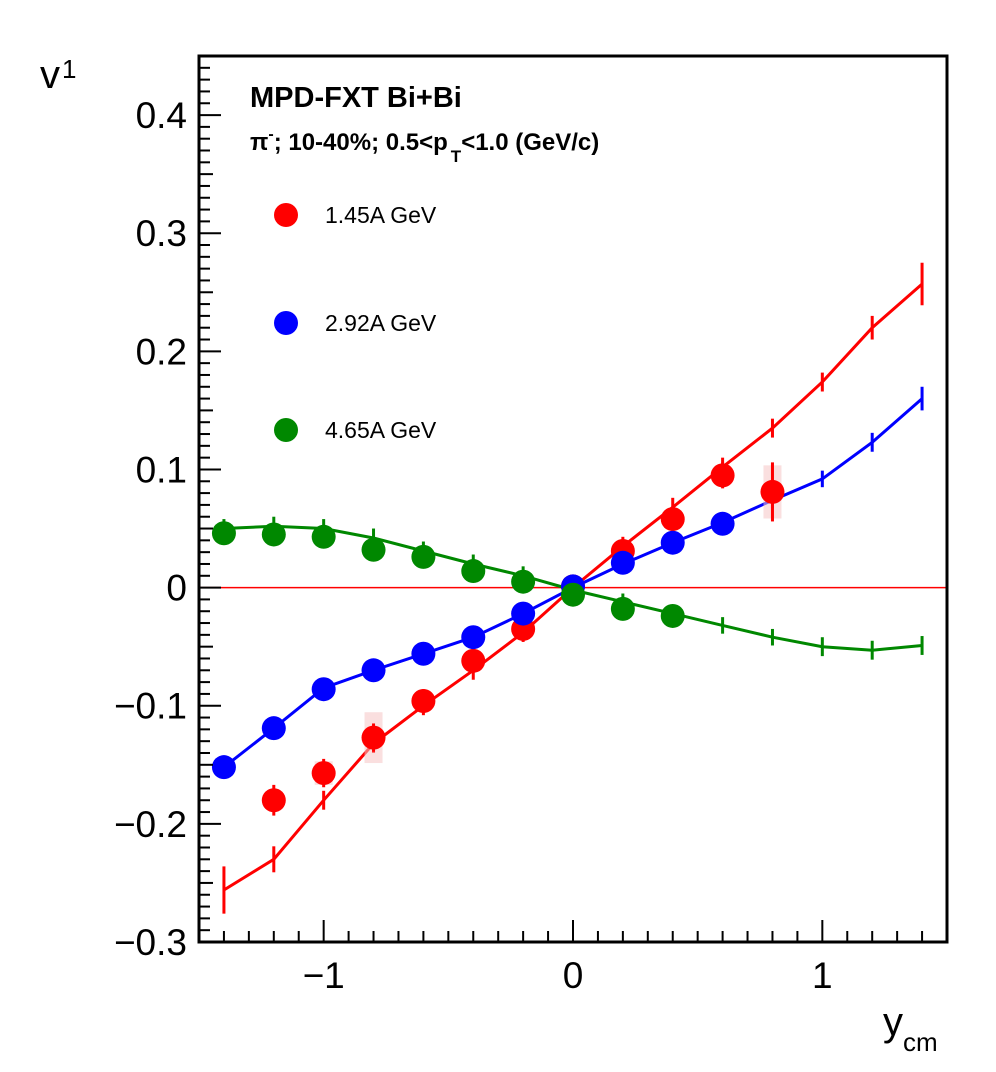 The width and height of the screenshot is (996, 1072). What do you see at coordinates (381, 430) in the screenshot?
I see `legend-label-2: 4.65A GeV` at bounding box center [381, 430].